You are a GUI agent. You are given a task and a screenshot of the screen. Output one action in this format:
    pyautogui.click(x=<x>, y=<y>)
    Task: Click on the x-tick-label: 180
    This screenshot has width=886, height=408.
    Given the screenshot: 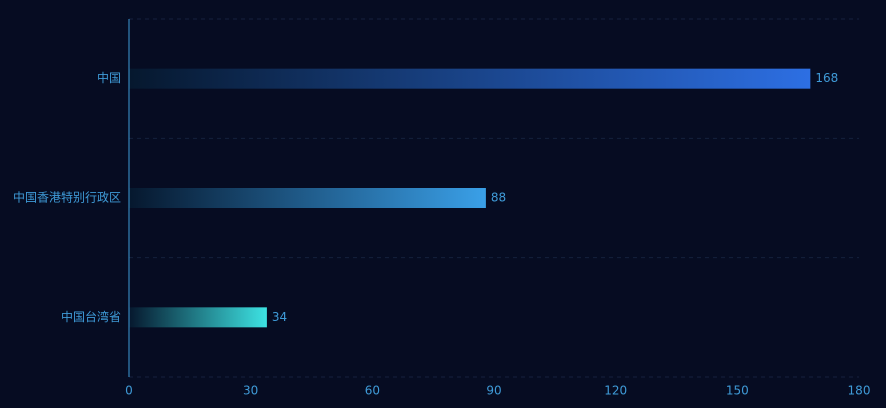 What is the action you would take?
    pyautogui.click(x=859, y=391)
    